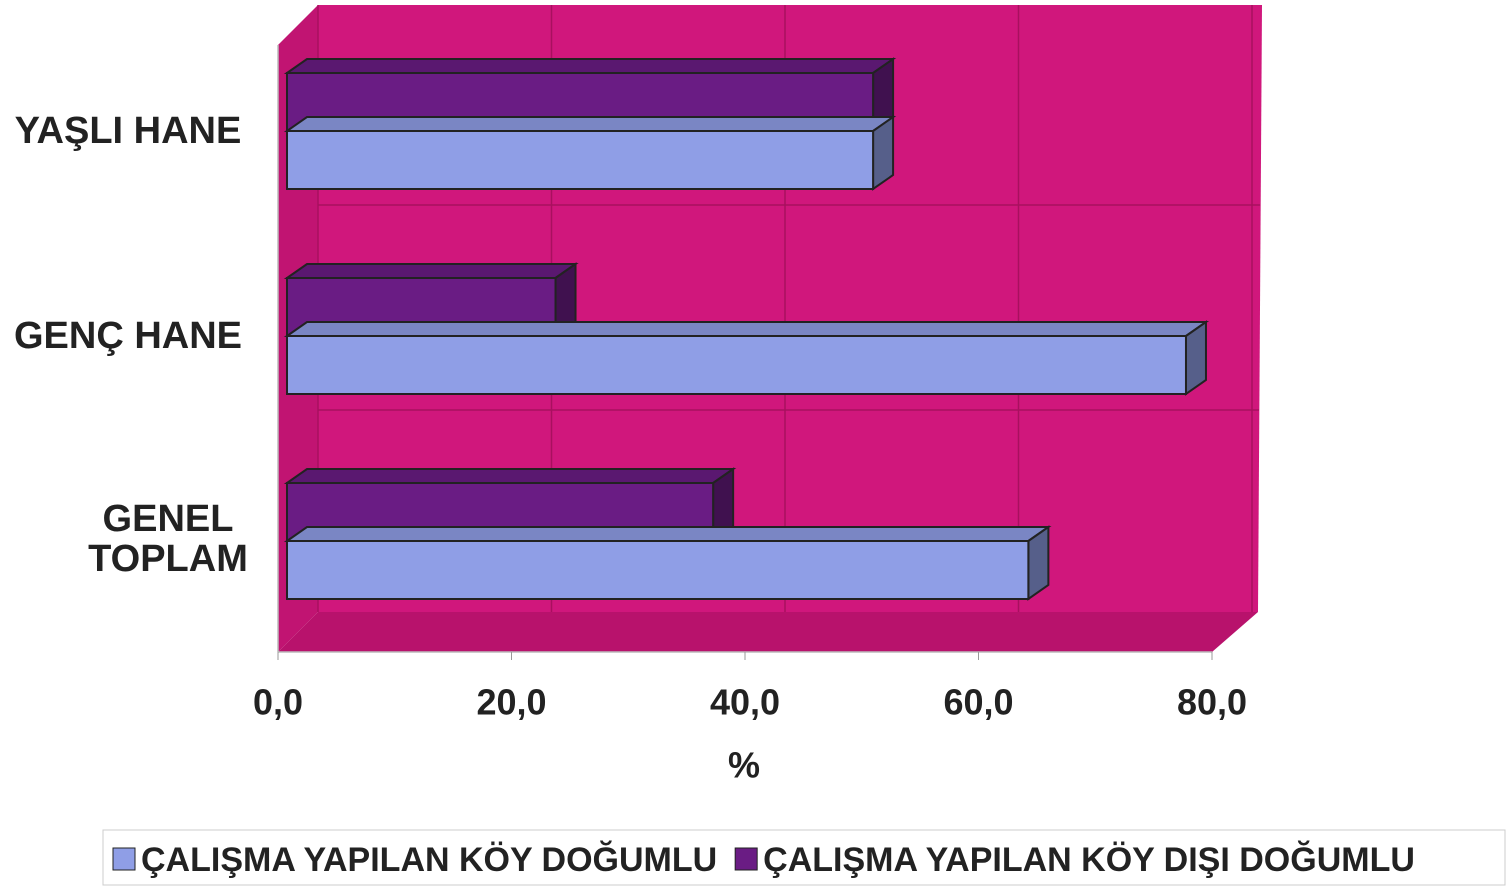 This screenshot has width=1509, height=888. Describe the element at coordinates (128, 131) in the screenshot. I see `y-tick-label: YAŞLI HANE` at that location.